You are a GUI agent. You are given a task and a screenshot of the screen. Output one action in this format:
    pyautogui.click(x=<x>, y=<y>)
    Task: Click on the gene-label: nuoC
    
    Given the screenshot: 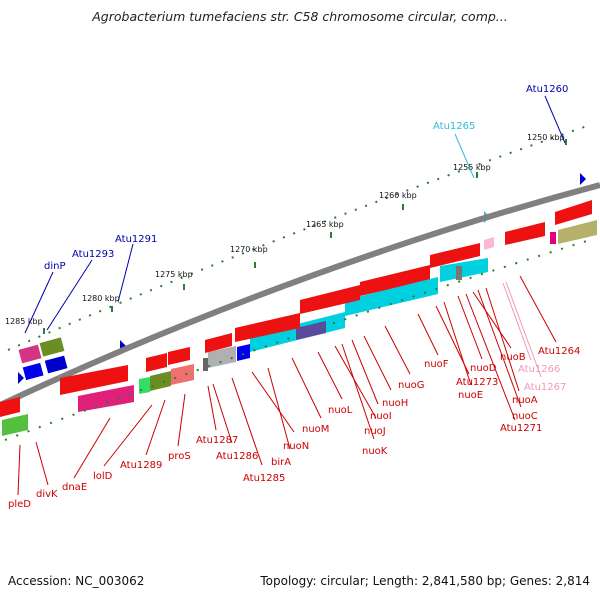 What is the action you would take?
    pyautogui.click(x=525, y=416)
    